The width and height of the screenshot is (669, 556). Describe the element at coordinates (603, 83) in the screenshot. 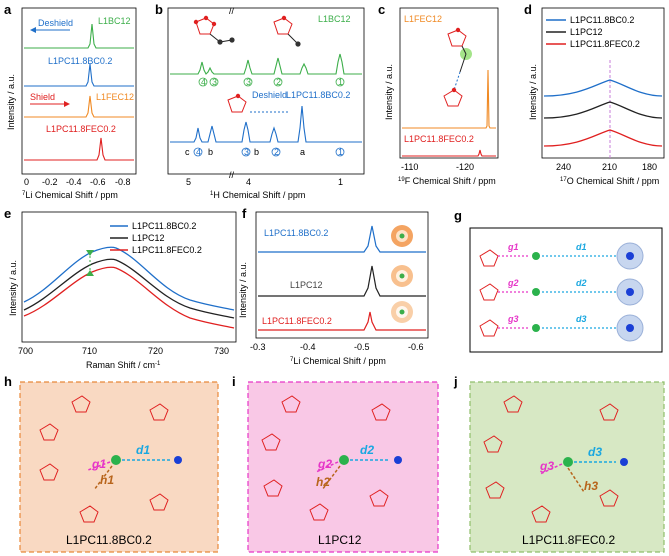

I see `axes-frame-d` at that location.